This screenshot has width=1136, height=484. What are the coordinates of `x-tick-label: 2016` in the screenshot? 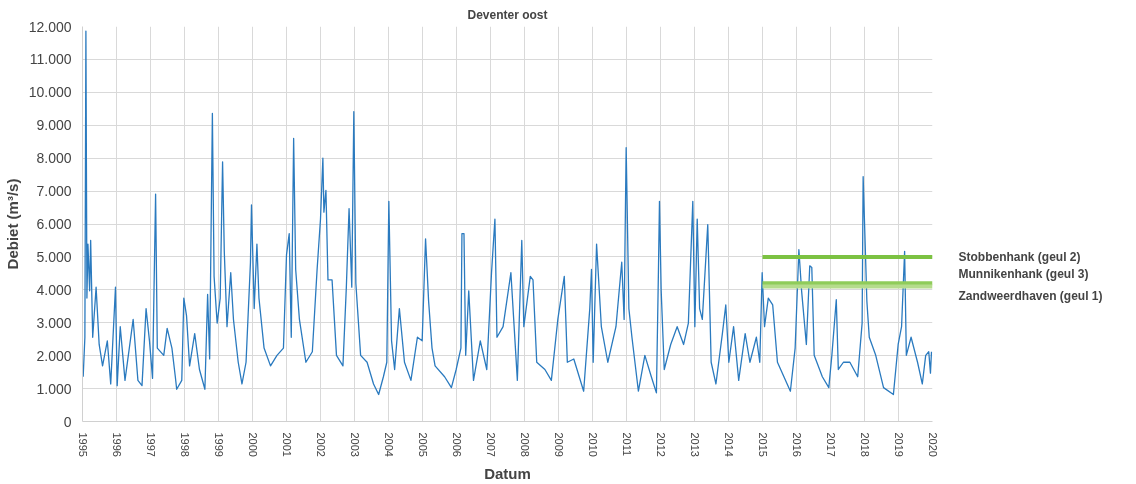 It's located at (796, 444).